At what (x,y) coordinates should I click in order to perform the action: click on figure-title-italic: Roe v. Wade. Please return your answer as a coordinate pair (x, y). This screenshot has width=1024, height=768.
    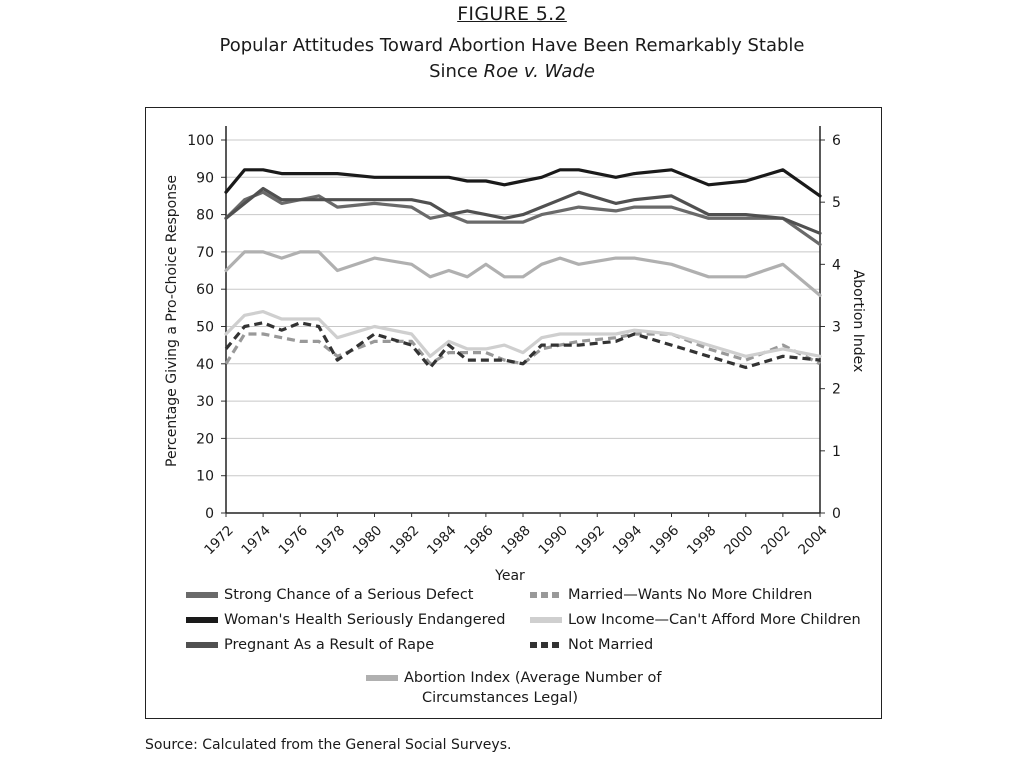
    Looking at the image, I should click on (539, 71).